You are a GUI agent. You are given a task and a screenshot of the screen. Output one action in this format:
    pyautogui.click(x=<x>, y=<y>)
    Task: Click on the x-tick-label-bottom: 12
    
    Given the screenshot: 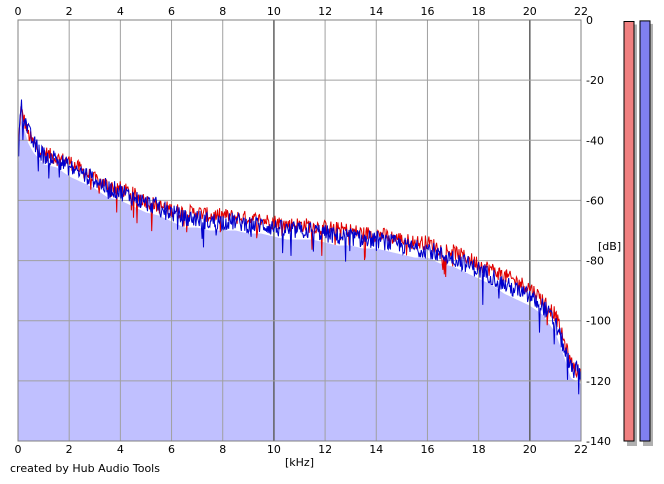 What is the action you would take?
    pyautogui.click(x=325, y=449)
    